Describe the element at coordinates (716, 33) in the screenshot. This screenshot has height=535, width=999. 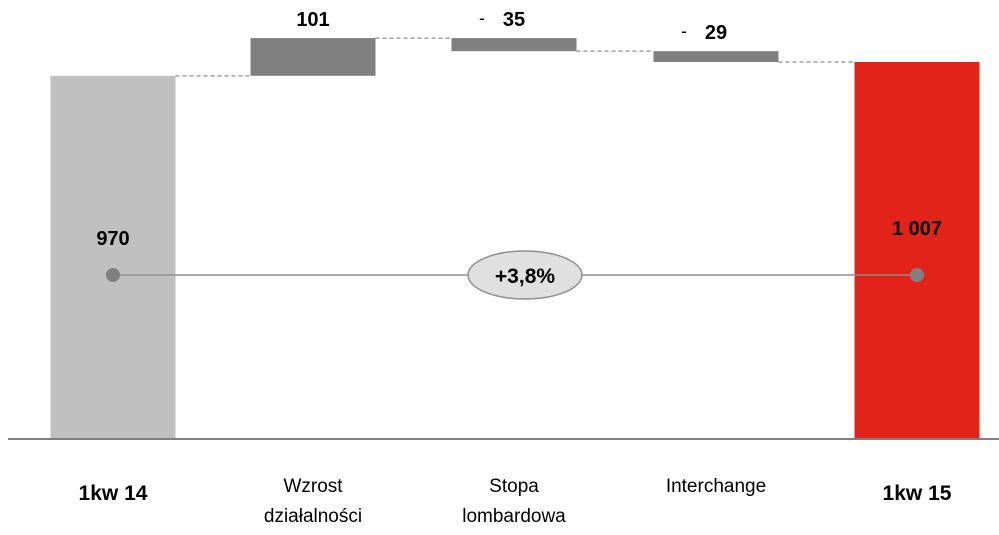
I see `value-label-3: 29` at that location.